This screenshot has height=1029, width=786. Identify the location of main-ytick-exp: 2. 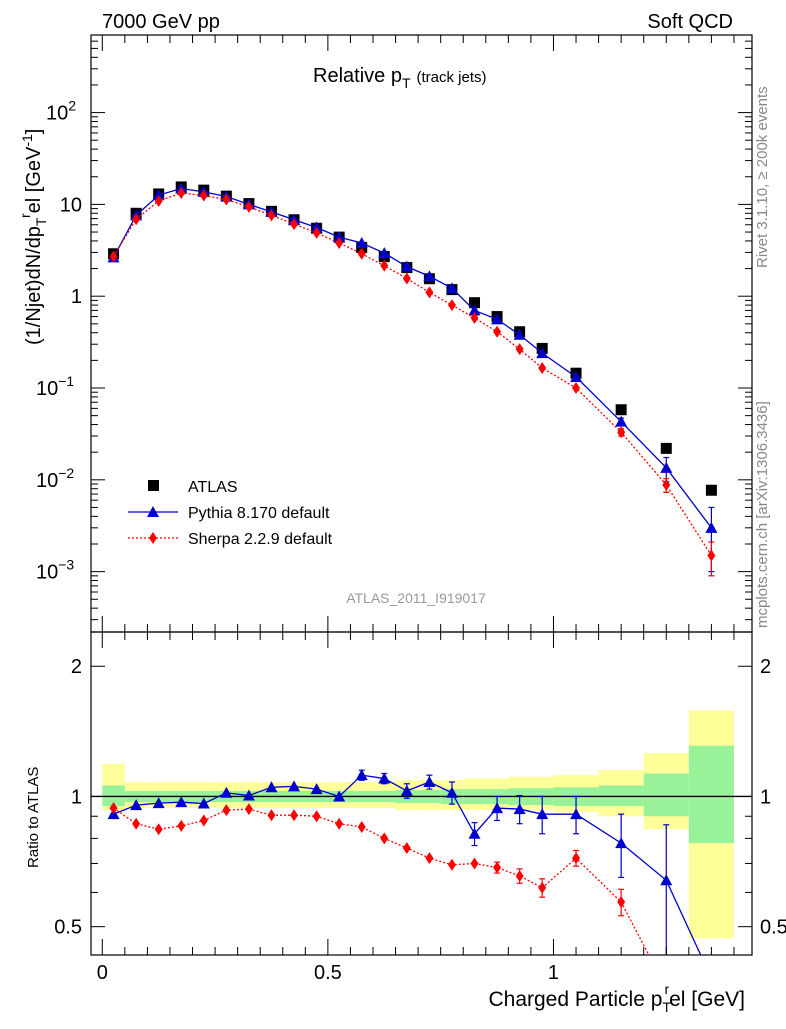
(72, 106).